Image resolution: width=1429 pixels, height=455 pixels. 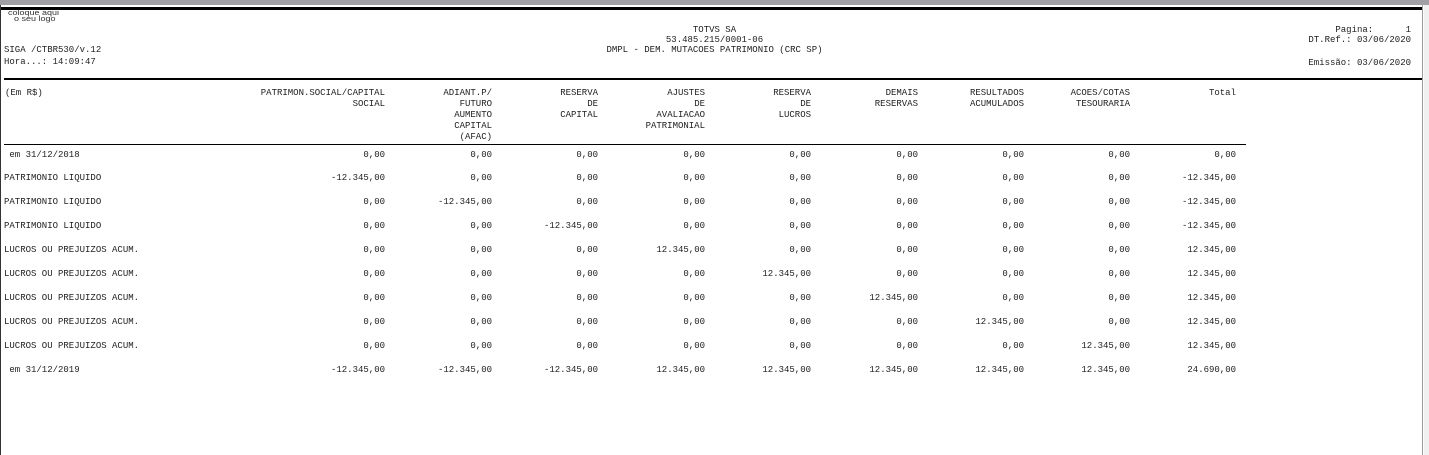 I want to click on page-left-border, so click(x=0, y=230).